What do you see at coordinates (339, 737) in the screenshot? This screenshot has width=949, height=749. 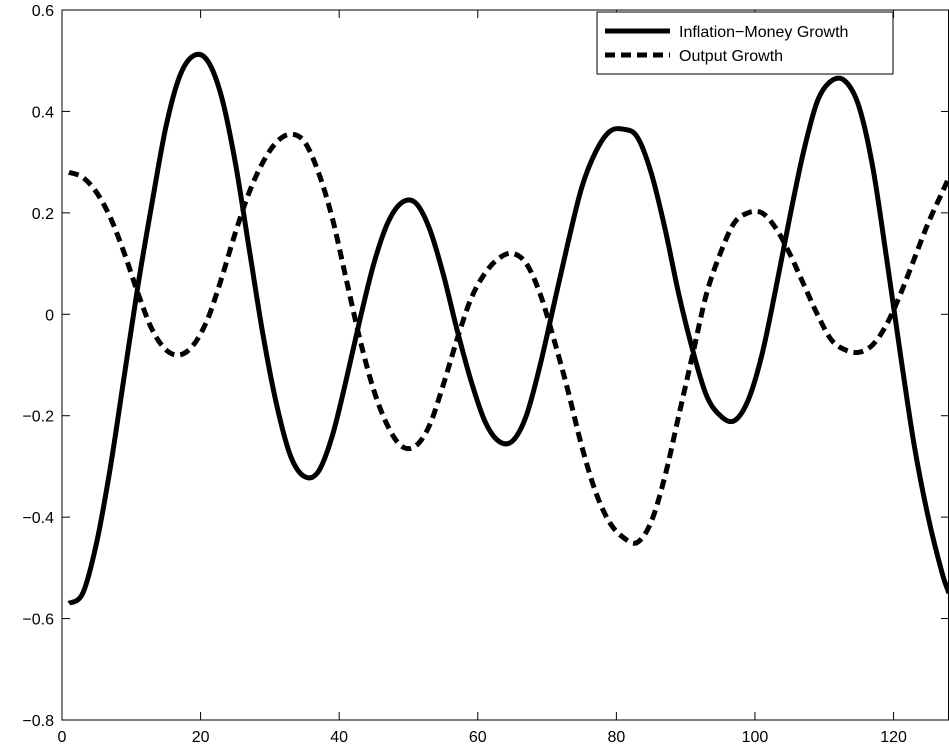 I see `x-tick-label: 40` at bounding box center [339, 737].